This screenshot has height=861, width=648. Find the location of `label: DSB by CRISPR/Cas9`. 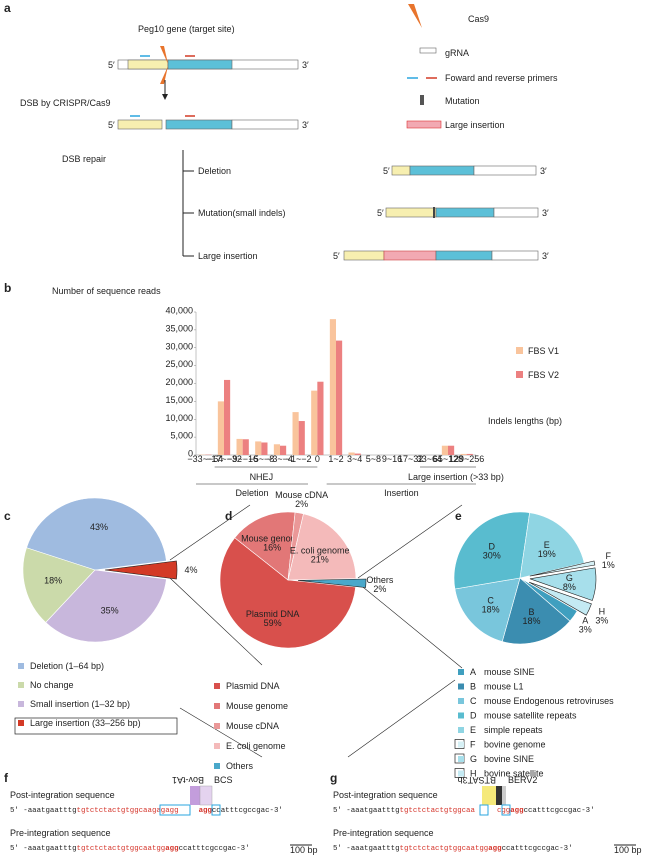

label: DSB by CRISPR/Cas9 is located at coordinates (65, 103).